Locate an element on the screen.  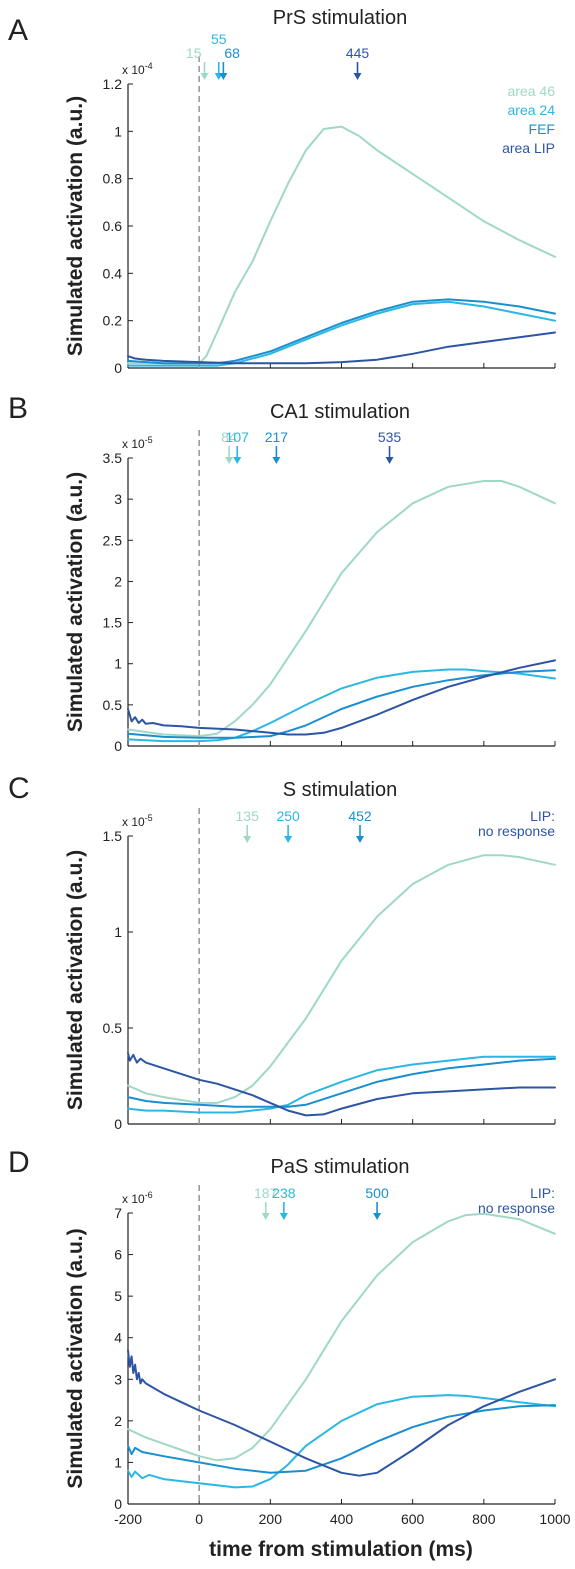
exponent-power: -6 is located at coordinates (149, 1195).